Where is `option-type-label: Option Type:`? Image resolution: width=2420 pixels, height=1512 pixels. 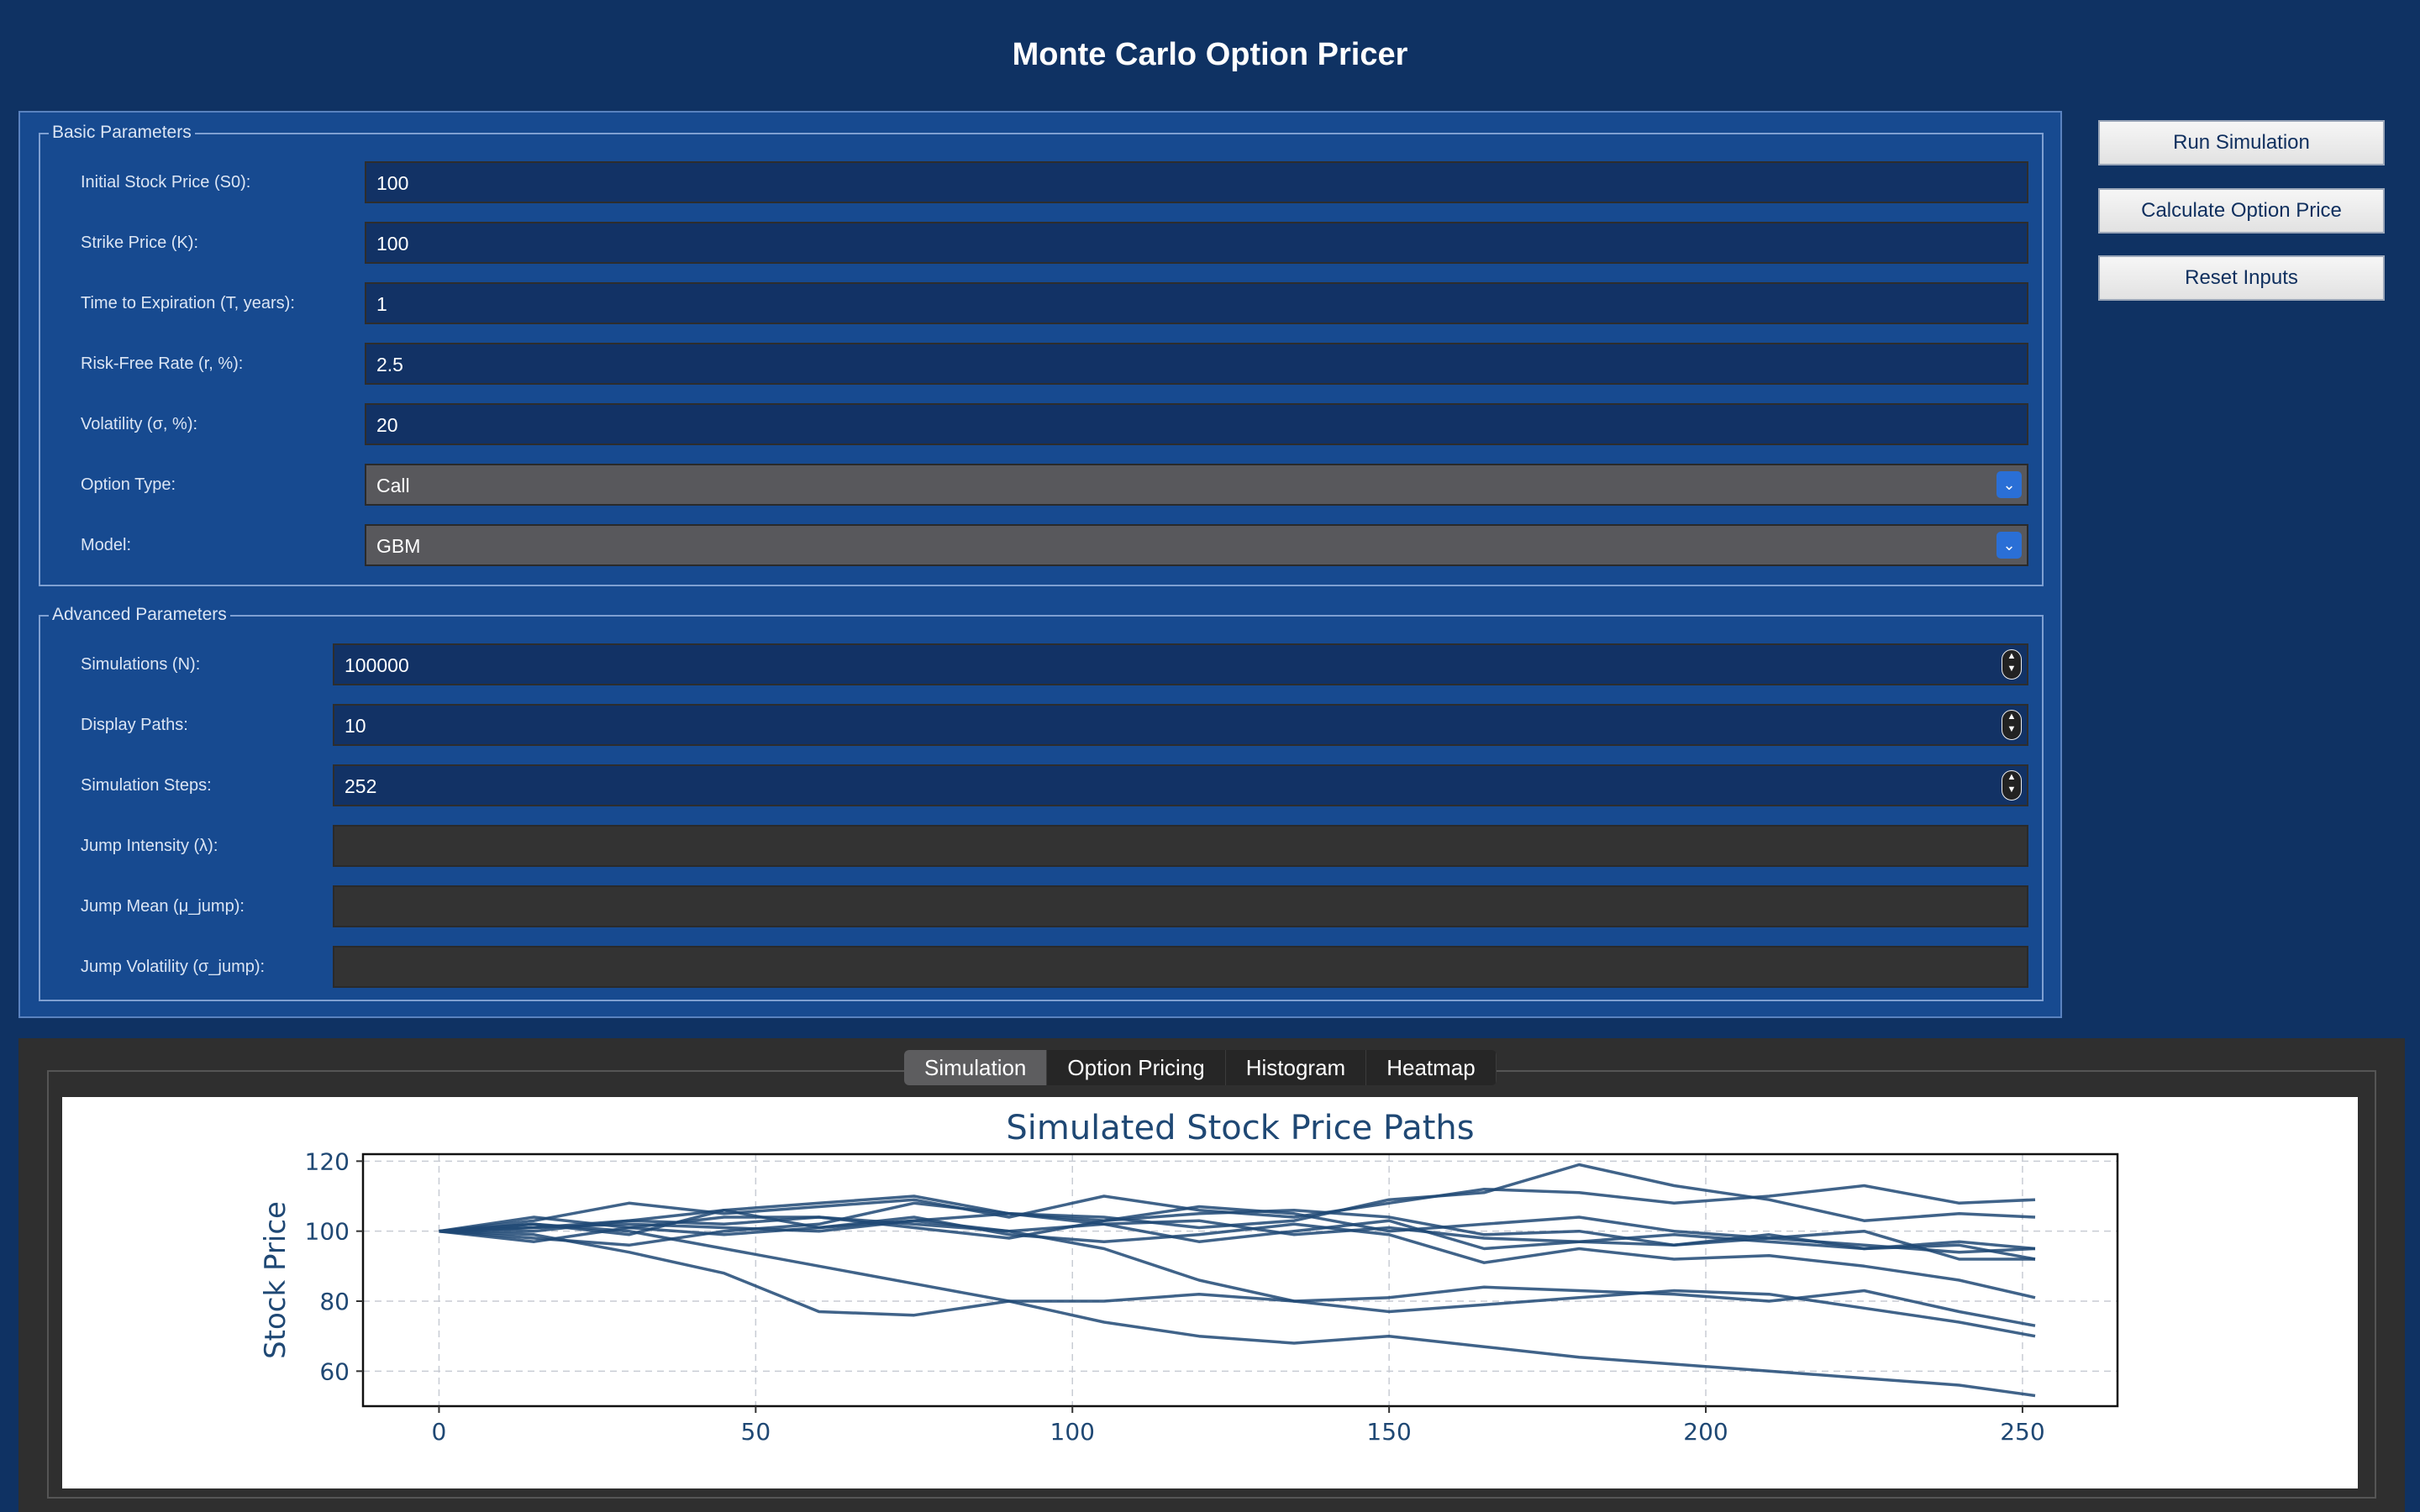
option-type-label: Option Type: is located at coordinates (128, 484).